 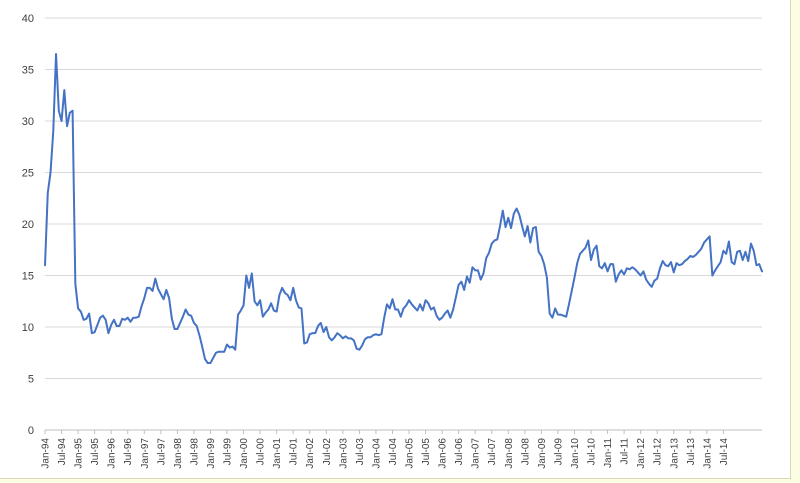 I want to click on x-tick-label: Jan-95, so click(x=79, y=453).